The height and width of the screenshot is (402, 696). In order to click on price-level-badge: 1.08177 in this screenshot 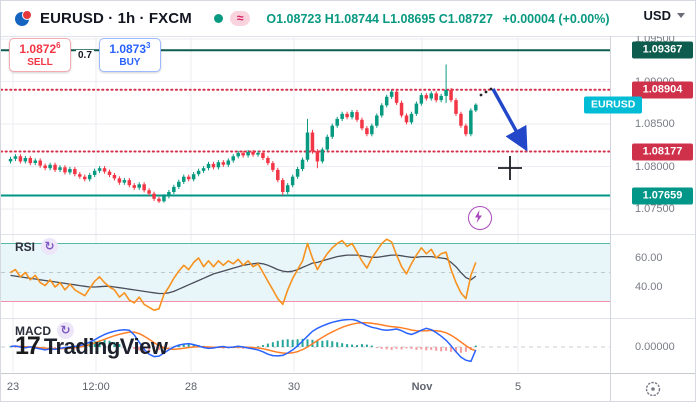, I will do `click(662, 151)`.